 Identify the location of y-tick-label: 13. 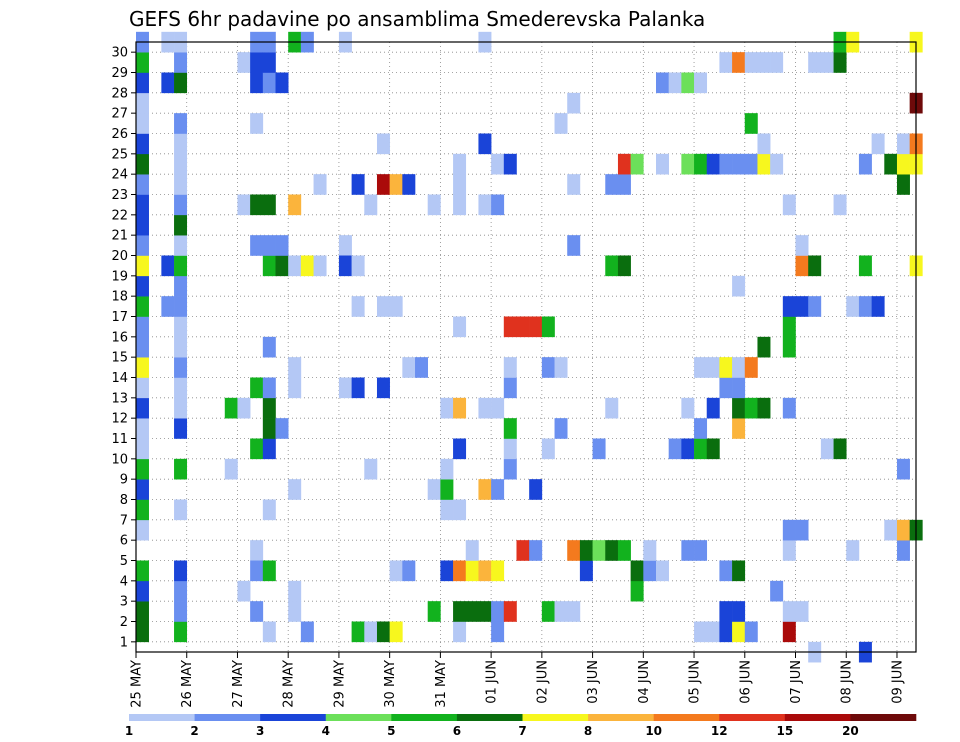
(119, 398).